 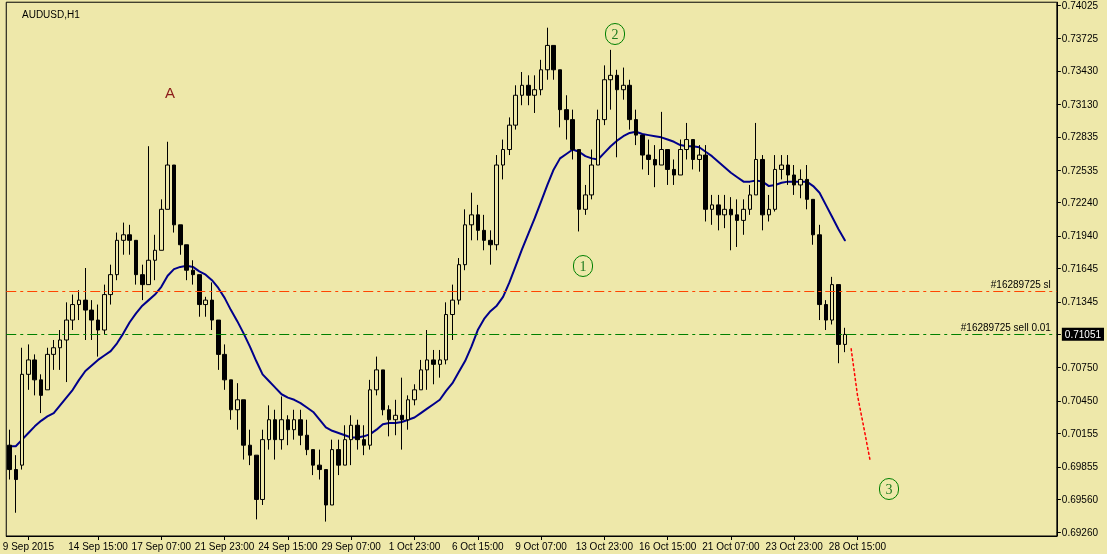 What do you see at coordinates (1080, 434) in the screenshot?
I see `y-tick-label: 0.70155` at bounding box center [1080, 434].